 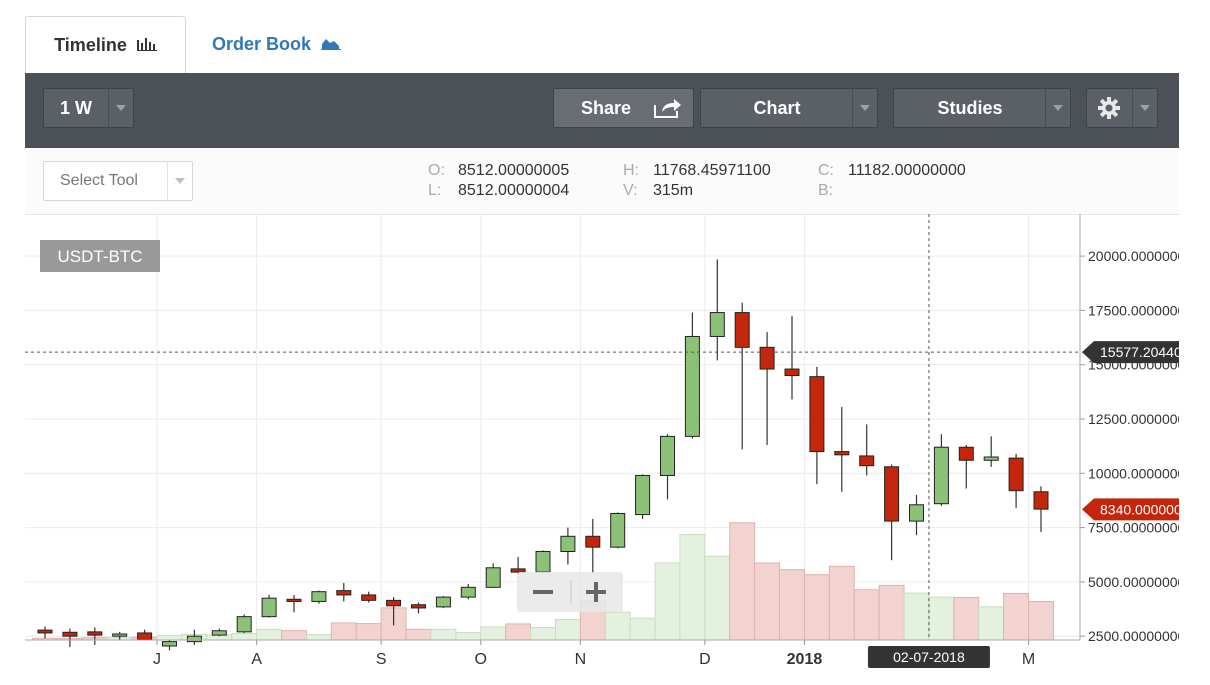 I want to click on symbol-label: USDT-BTC, so click(x=100, y=256).